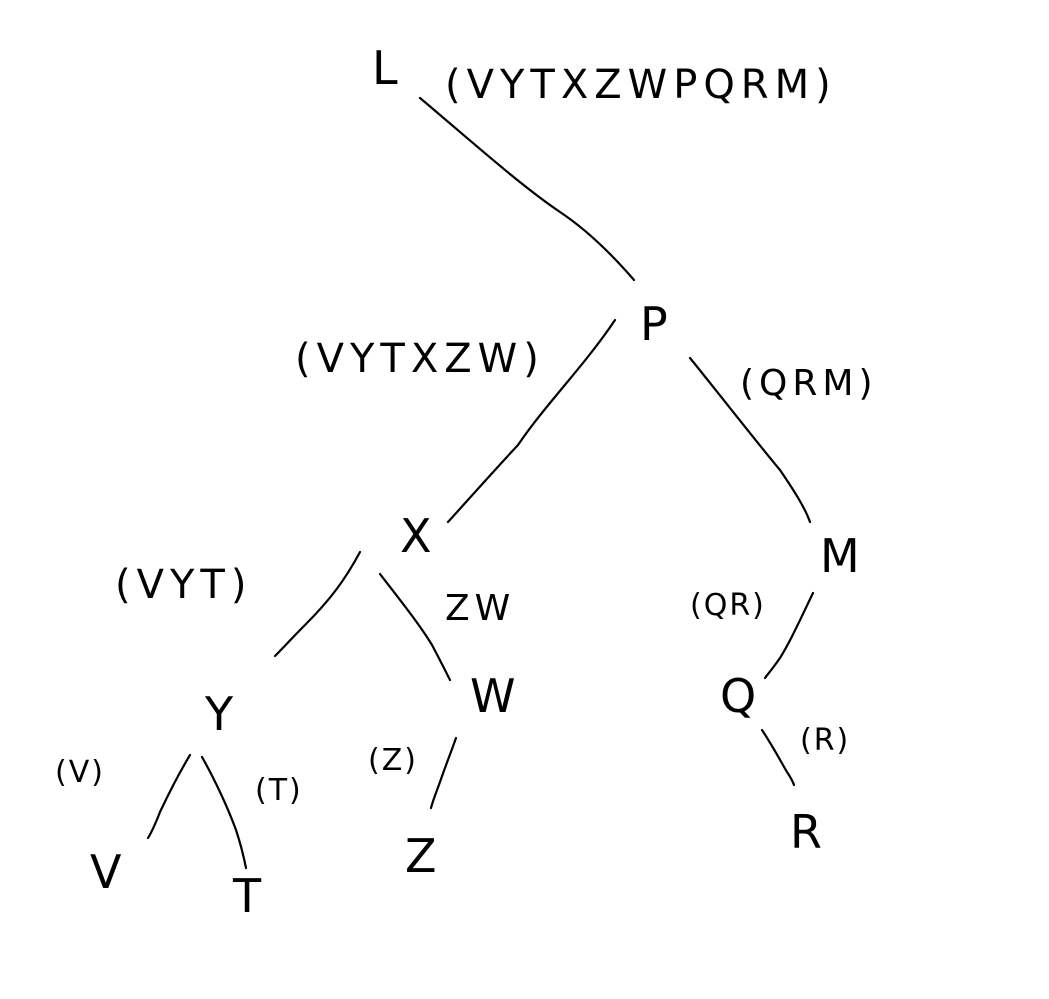 The width and height of the screenshot is (1049, 999). Describe the element at coordinates (80, 772) in the screenshot. I see `label-y-v: (V)` at that location.